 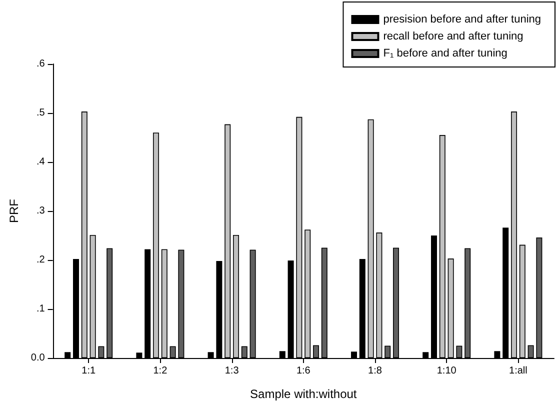 I want to click on legend-label: F₁ before and after tuning, so click(x=445, y=54).